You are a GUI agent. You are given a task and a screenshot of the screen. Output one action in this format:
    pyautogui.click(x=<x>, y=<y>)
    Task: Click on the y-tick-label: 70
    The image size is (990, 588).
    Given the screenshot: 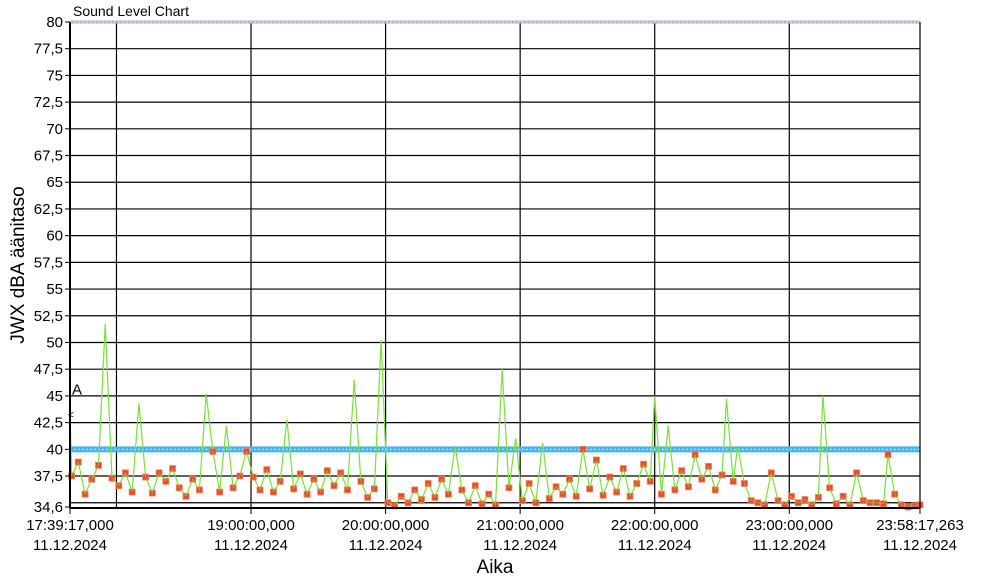 What is the action you would take?
    pyautogui.click(x=54, y=129)
    